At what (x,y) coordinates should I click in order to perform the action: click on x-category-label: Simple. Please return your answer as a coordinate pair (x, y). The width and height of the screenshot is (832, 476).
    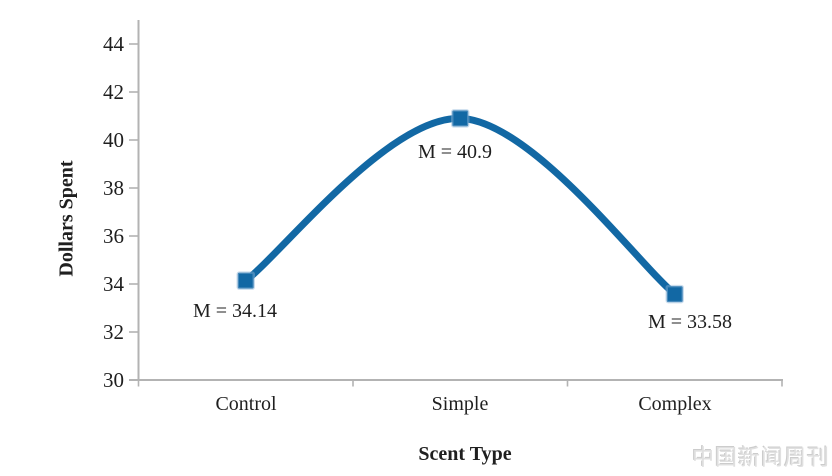
    Looking at the image, I should click on (460, 404).